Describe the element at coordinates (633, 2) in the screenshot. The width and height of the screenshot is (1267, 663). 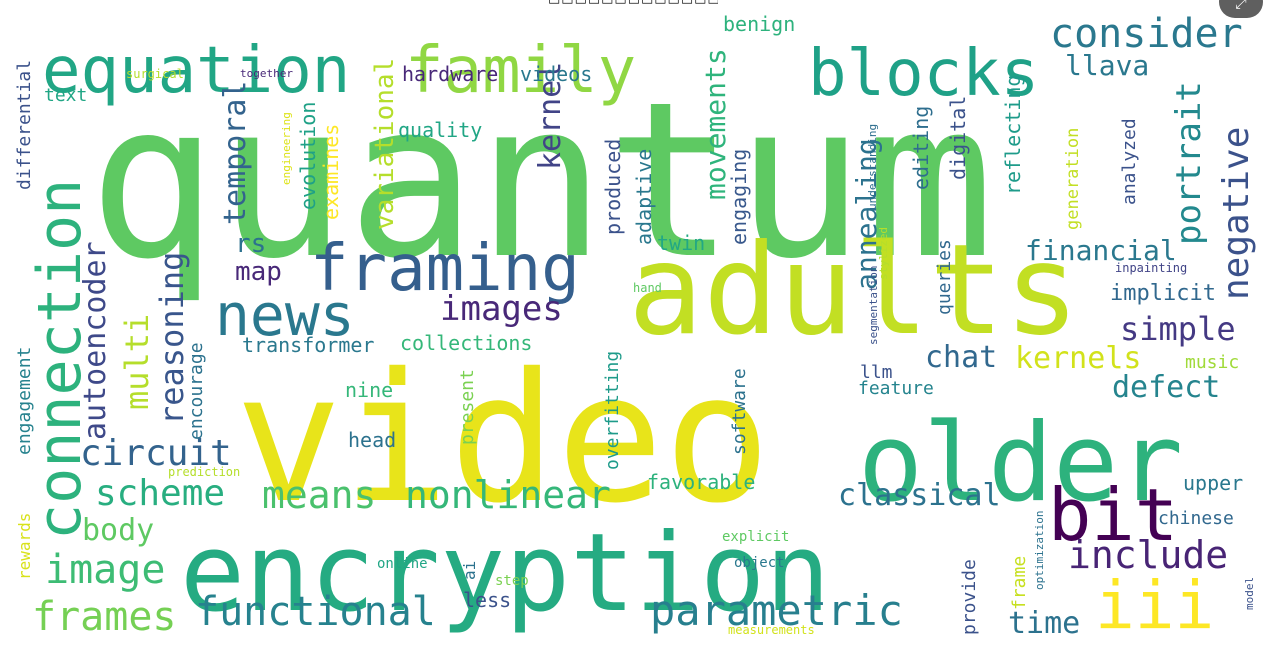
I see `window-caption: □□□□□□□□□□□□□□□□□` at that location.